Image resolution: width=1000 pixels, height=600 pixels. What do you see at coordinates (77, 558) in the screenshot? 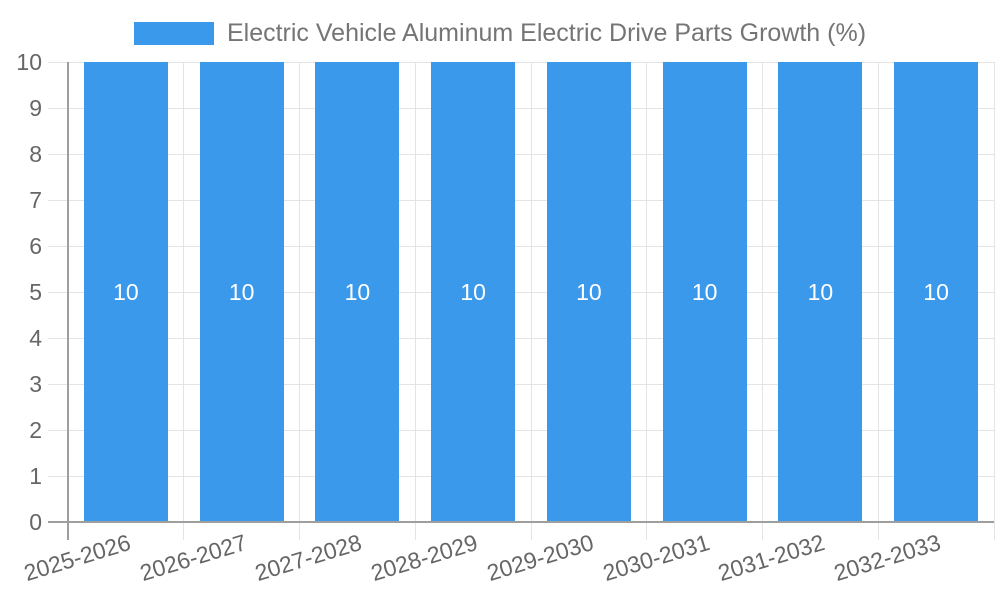
I see `x-axis-label: 2025-2026` at bounding box center [77, 558].